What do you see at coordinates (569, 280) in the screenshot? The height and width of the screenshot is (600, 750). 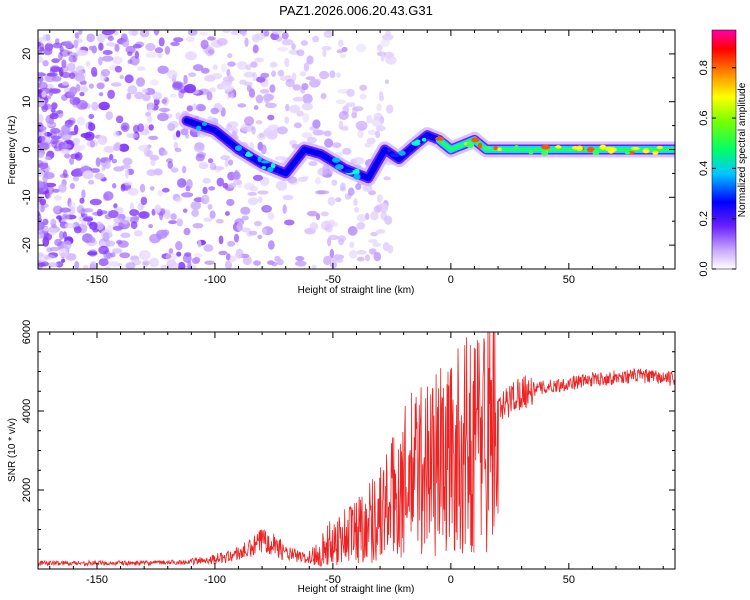 I see `spectrogram-x-tick-label: 50` at bounding box center [569, 280].